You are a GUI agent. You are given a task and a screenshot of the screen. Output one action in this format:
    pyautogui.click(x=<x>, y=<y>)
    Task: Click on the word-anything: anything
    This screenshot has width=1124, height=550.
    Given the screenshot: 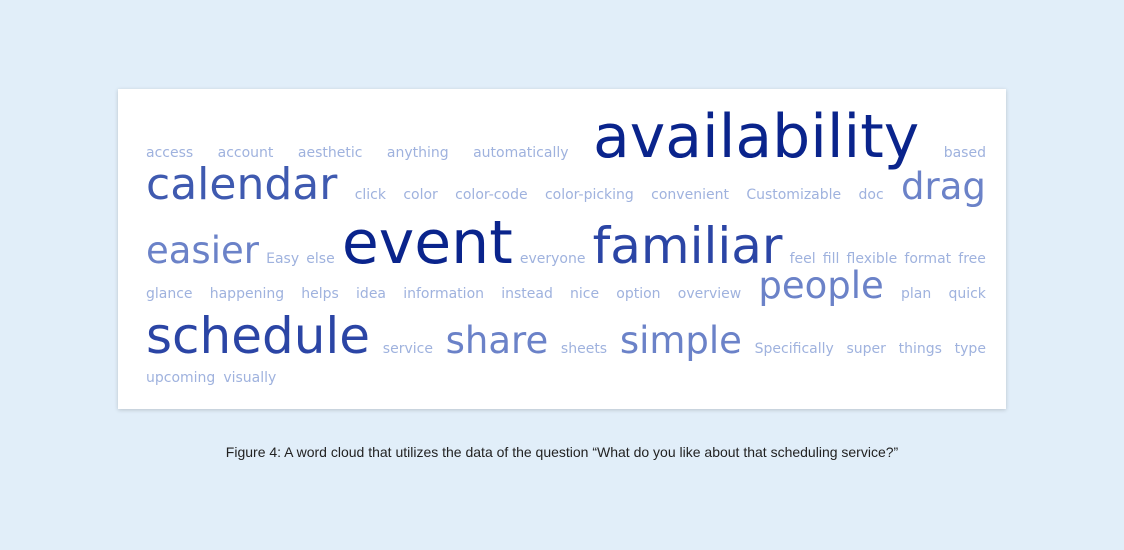 What is the action you would take?
    pyautogui.click(x=417, y=153)
    